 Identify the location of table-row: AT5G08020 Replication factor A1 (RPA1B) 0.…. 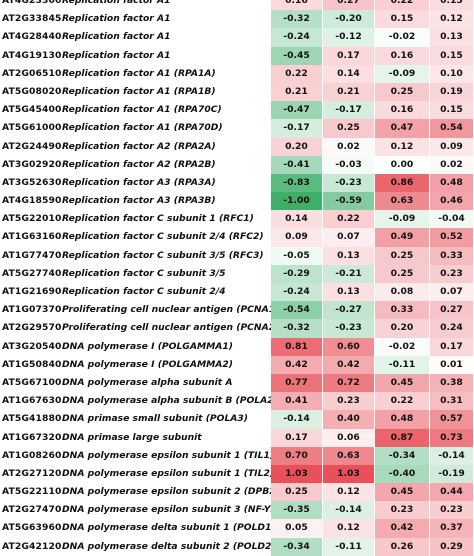
(237, 92).